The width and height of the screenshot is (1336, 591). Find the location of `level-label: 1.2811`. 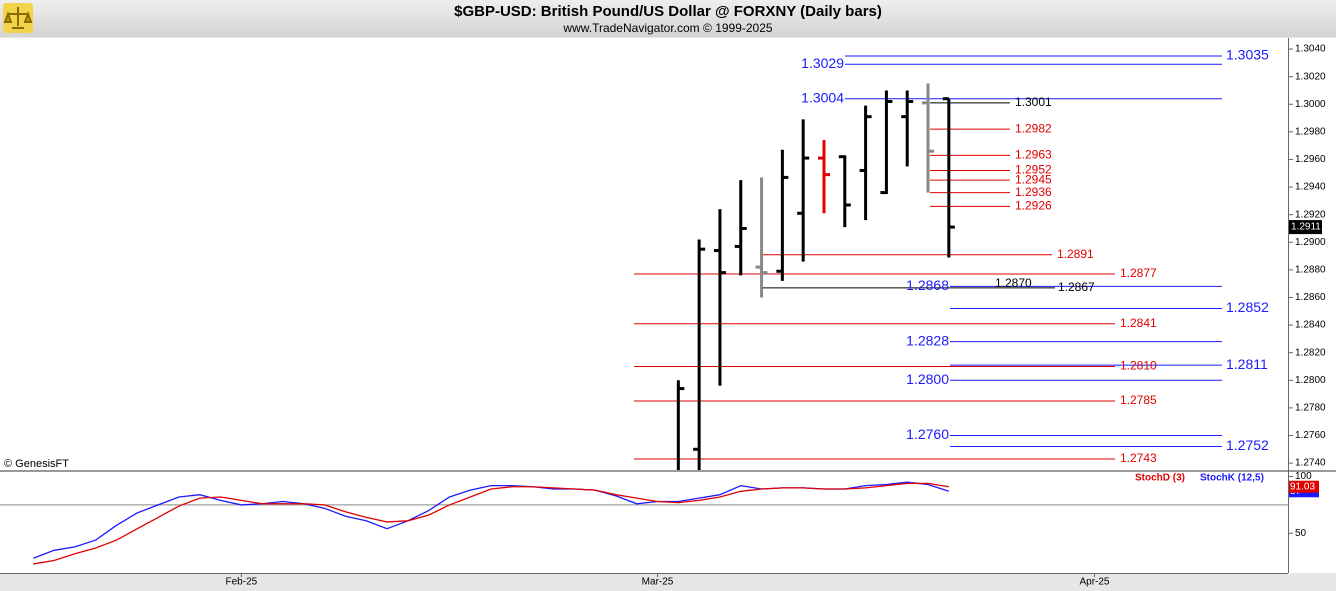

level-label: 1.2811 is located at coordinates (1247, 364).